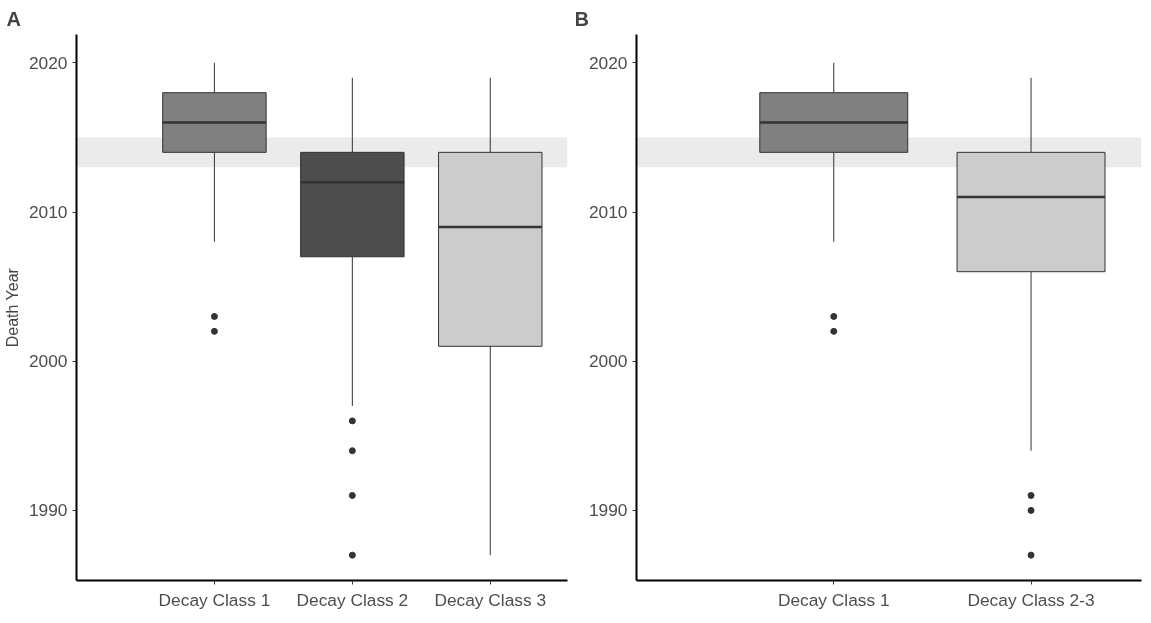  What do you see at coordinates (1031, 599) in the screenshot?
I see `x-tick-label: Decay Class 2-3` at bounding box center [1031, 599].